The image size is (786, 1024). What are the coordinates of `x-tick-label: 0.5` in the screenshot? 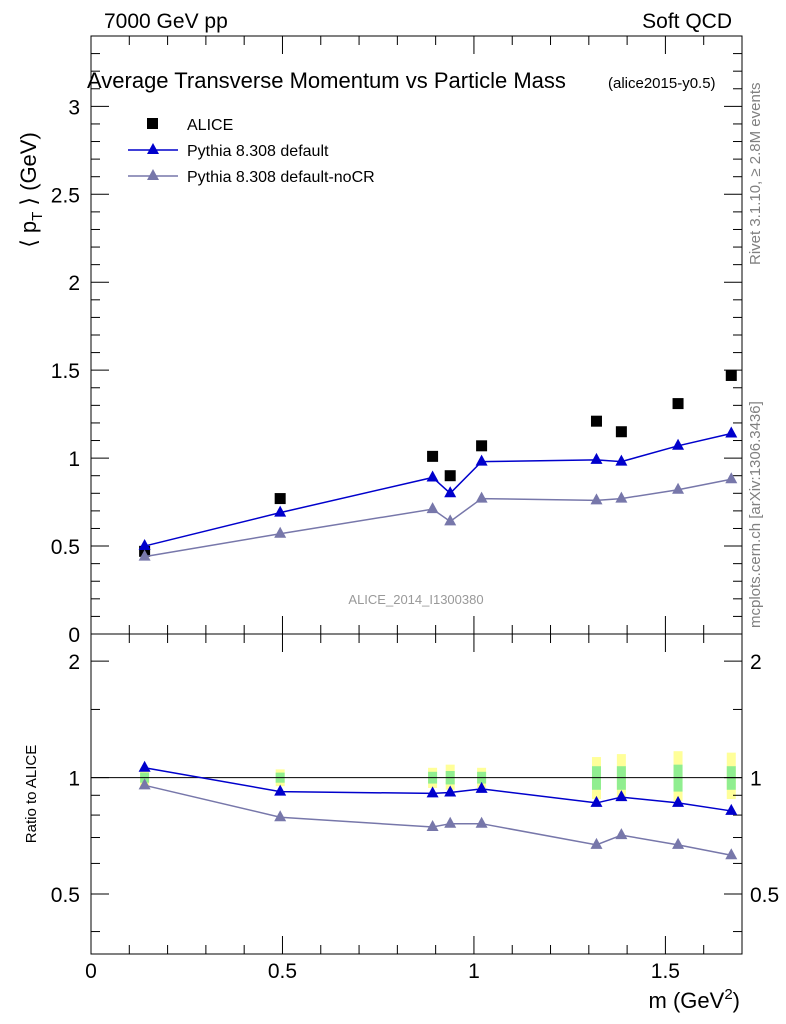 It's located at (282, 971).